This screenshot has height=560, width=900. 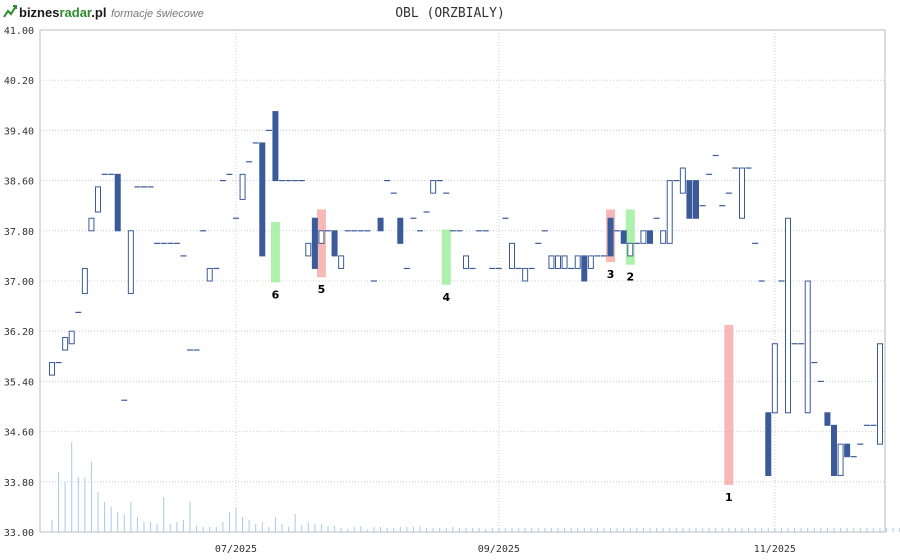 What do you see at coordinates (19, 433) in the screenshot?
I see `y-tick-label: 34.60` at bounding box center [19, 433].